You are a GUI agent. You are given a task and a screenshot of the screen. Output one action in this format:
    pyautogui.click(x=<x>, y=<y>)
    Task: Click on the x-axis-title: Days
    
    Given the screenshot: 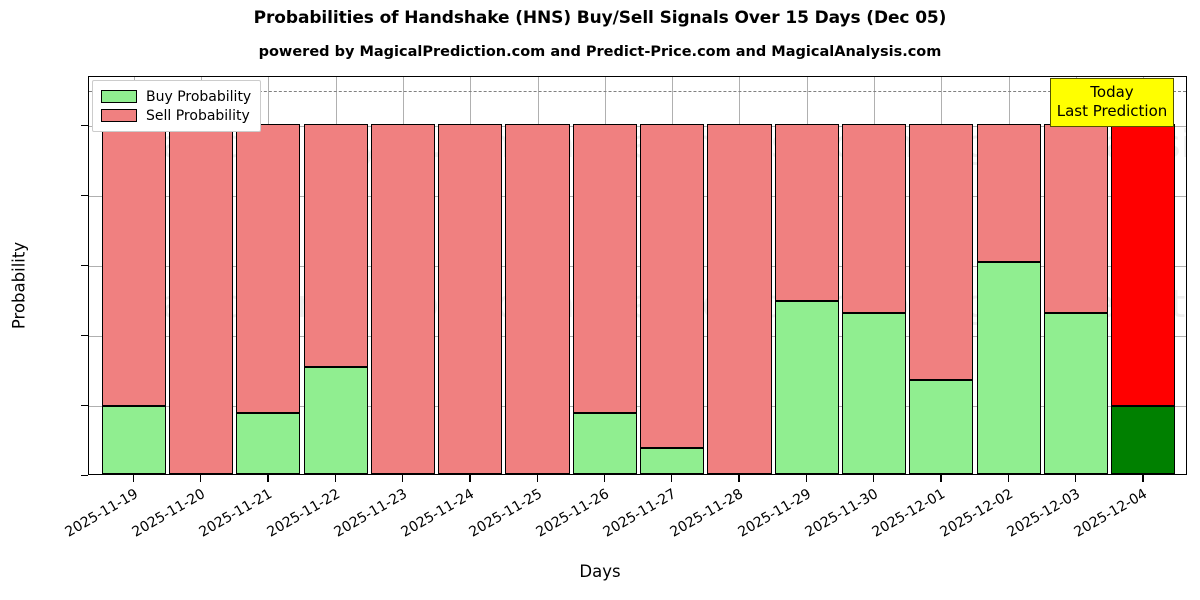 What is the action you would take?
    pyautogui.click(x=600, y=571)
    